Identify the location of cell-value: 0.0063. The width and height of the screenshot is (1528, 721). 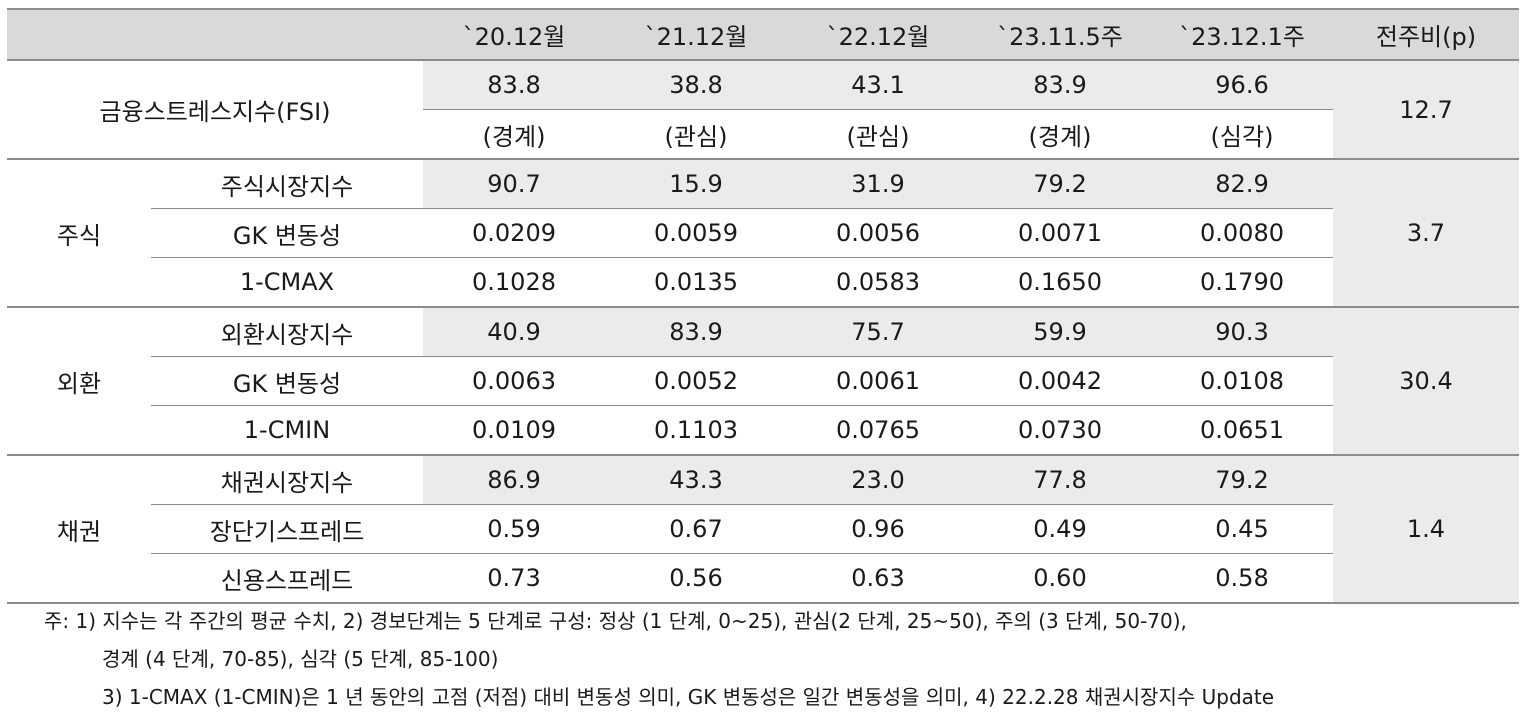
(514, 381).